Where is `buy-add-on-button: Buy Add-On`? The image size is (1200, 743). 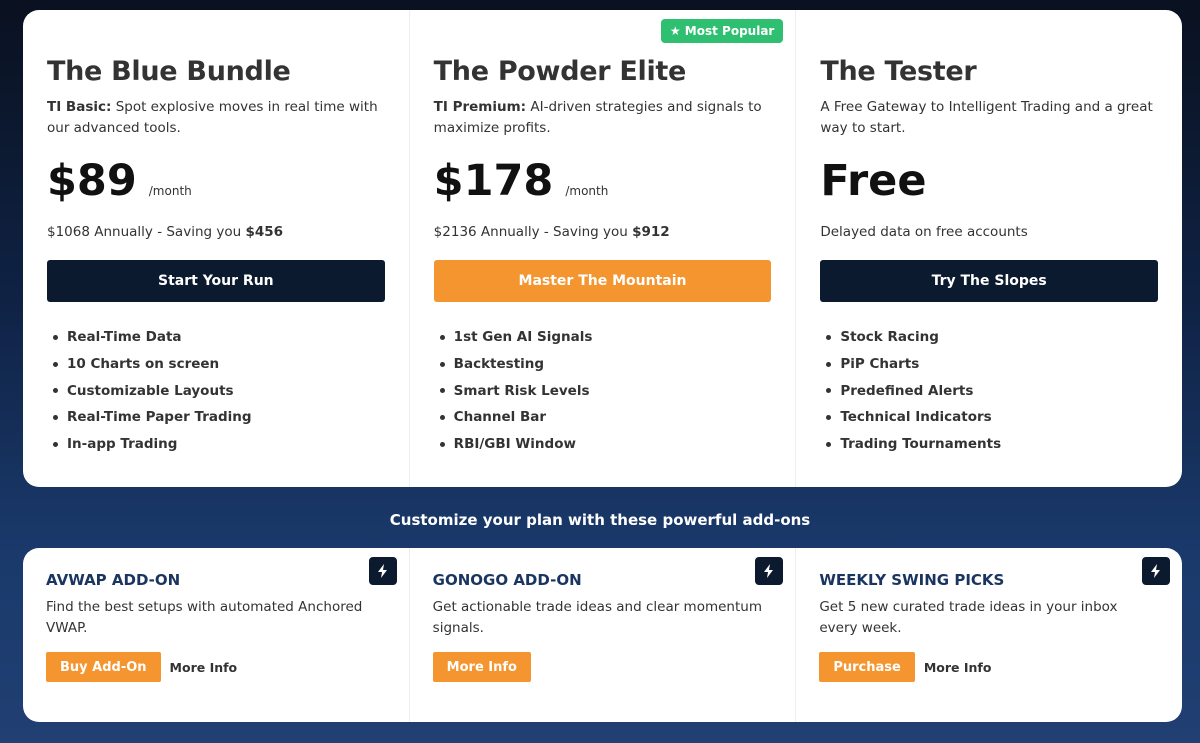
buy-add-on-button: Buy Add-On is located at coordinates (103, 667).